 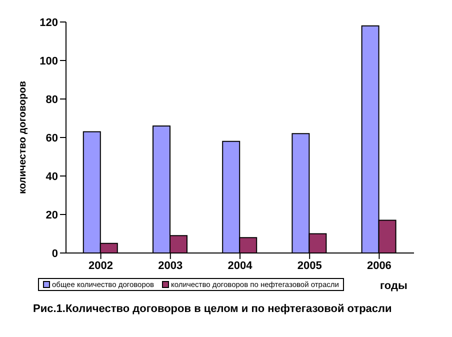 I want to click on y-tick-label: 80, so click(x=52, y=100).